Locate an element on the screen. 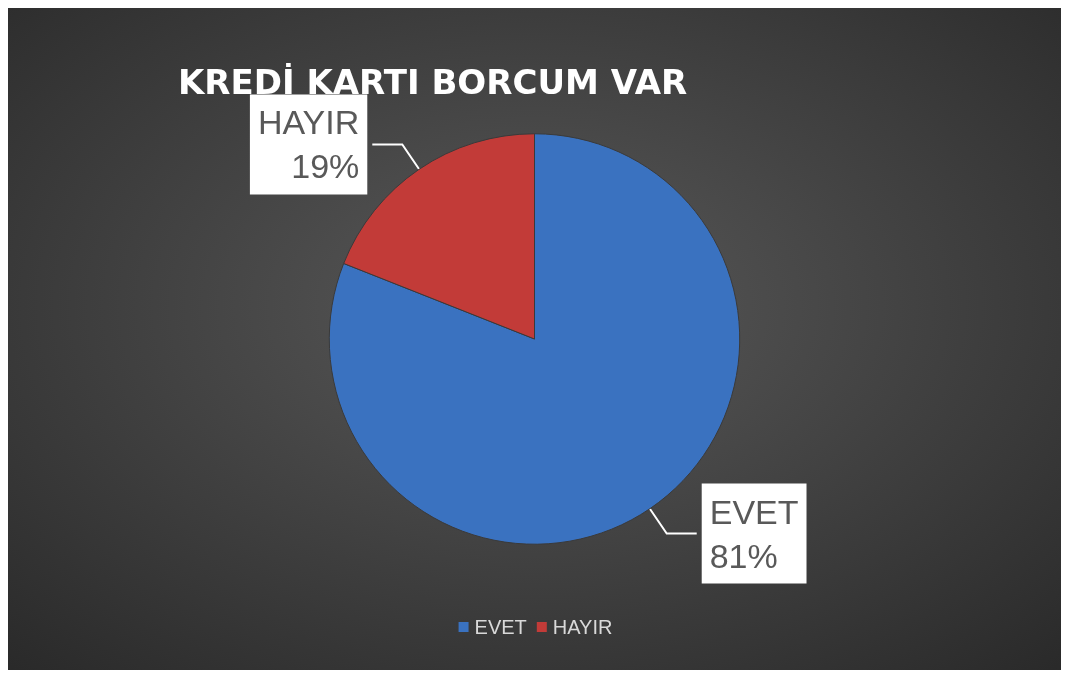 The width and height of the screenshot is (1069, 678). slice-label: EVET is located at coordinates (754, 511).